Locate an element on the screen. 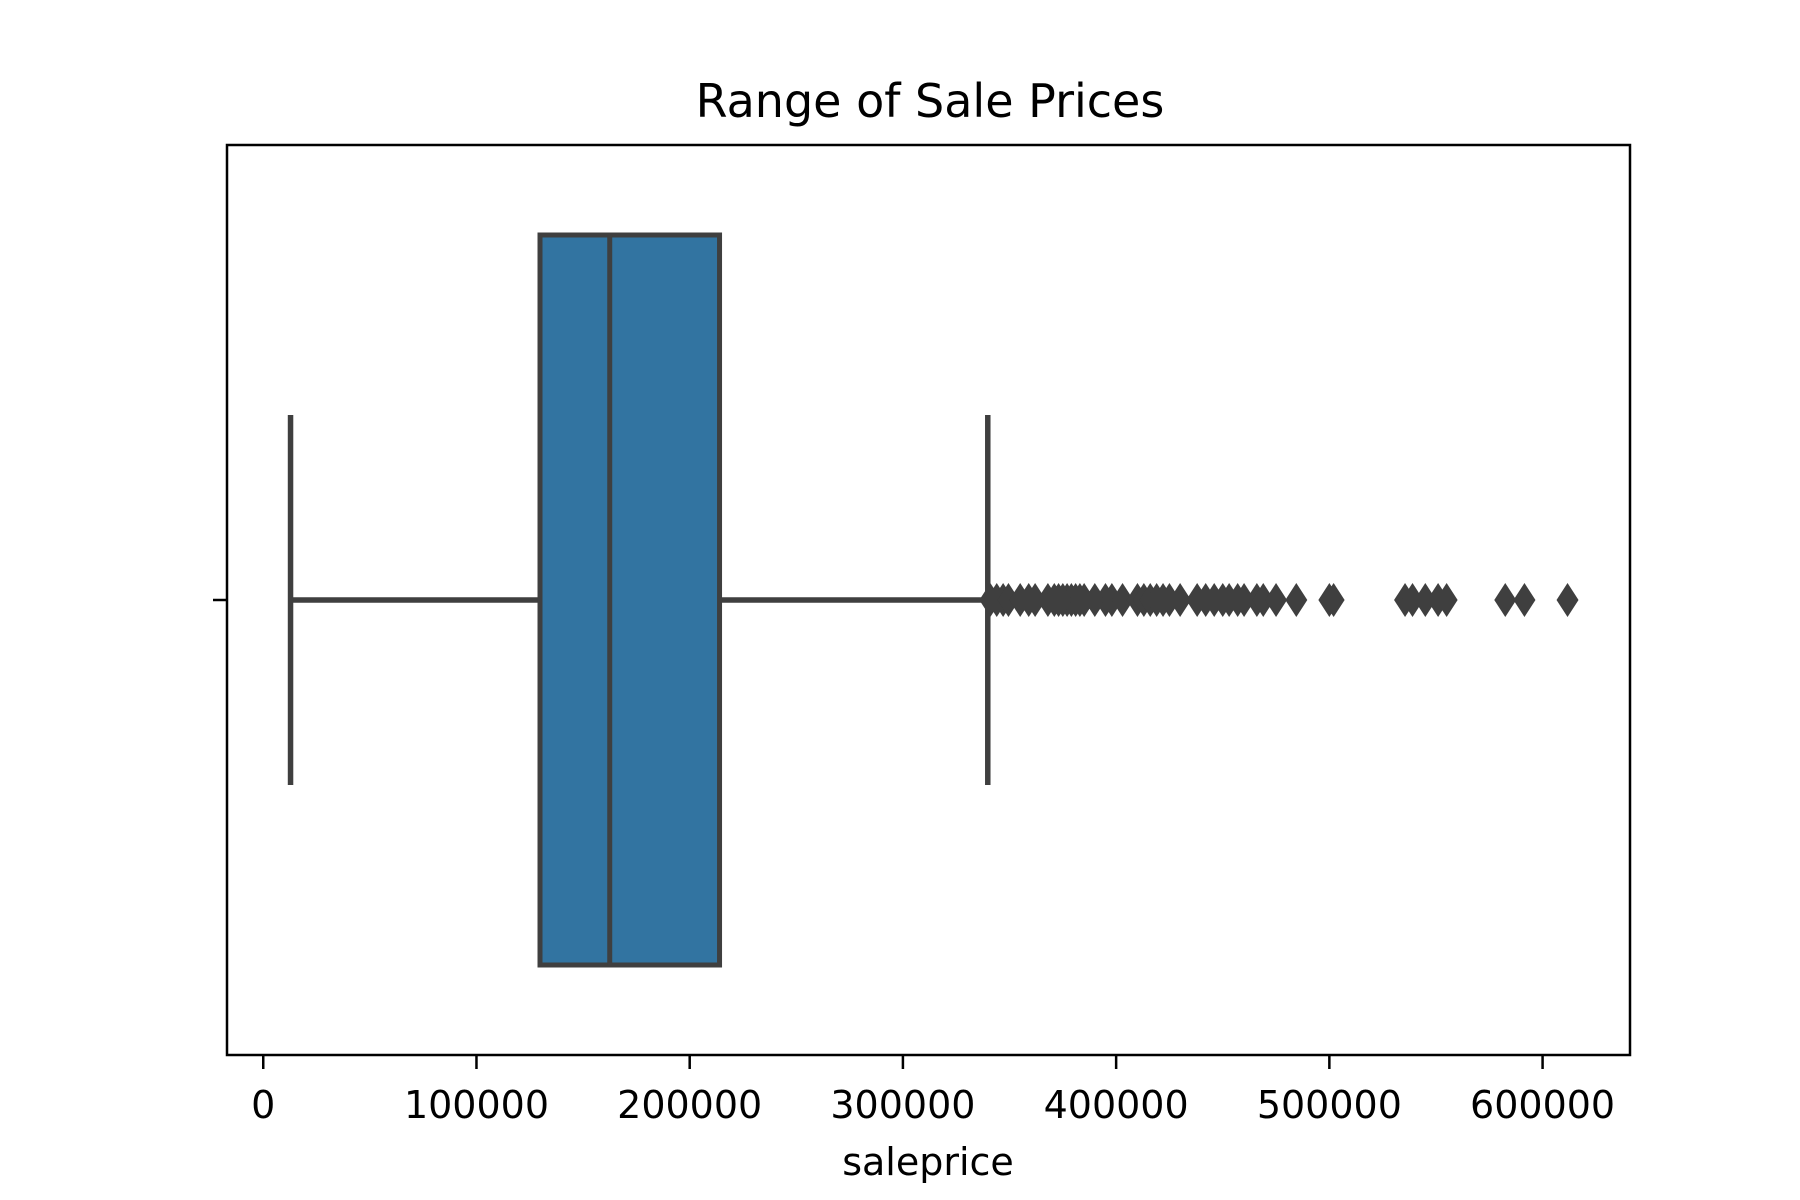 This screenshot has width=1800, height=1200. x-tick-label: 400000 is located at coordinates (1116, 1105).